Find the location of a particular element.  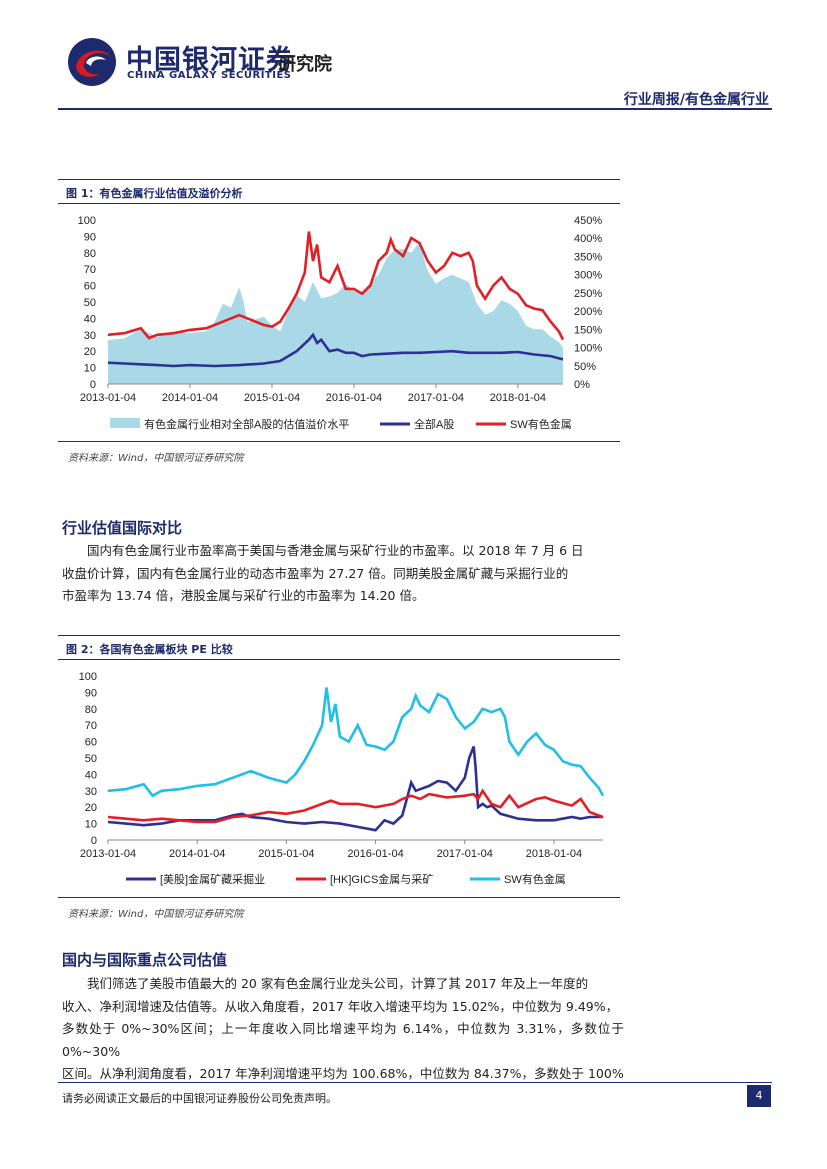

figure1-top-rule is located at coordinates (339, 179).